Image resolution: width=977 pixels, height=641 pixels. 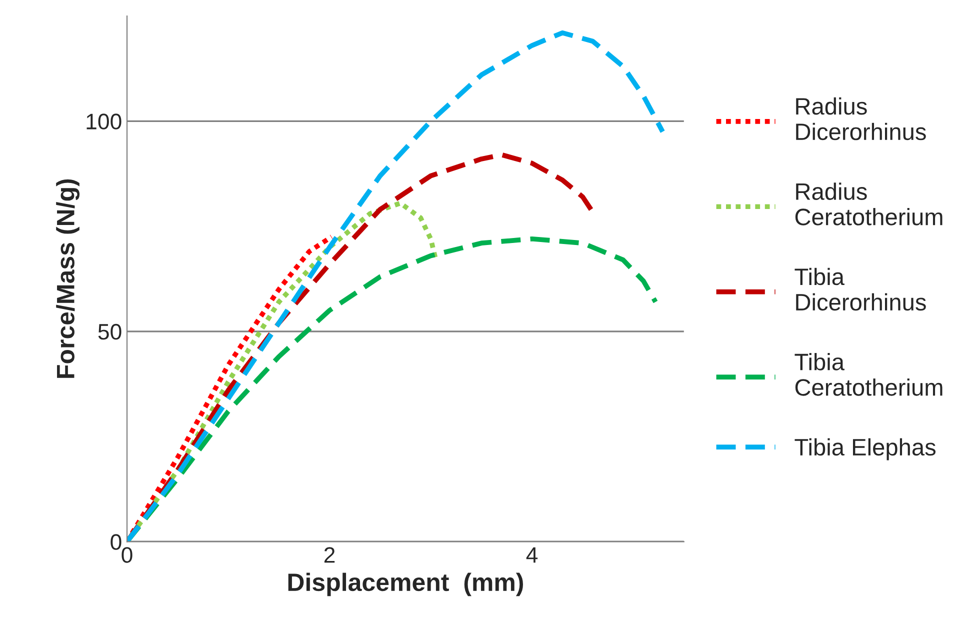 I want to click on legend-label: Tibia Dicerorhinus, so click(x=860, y=289).